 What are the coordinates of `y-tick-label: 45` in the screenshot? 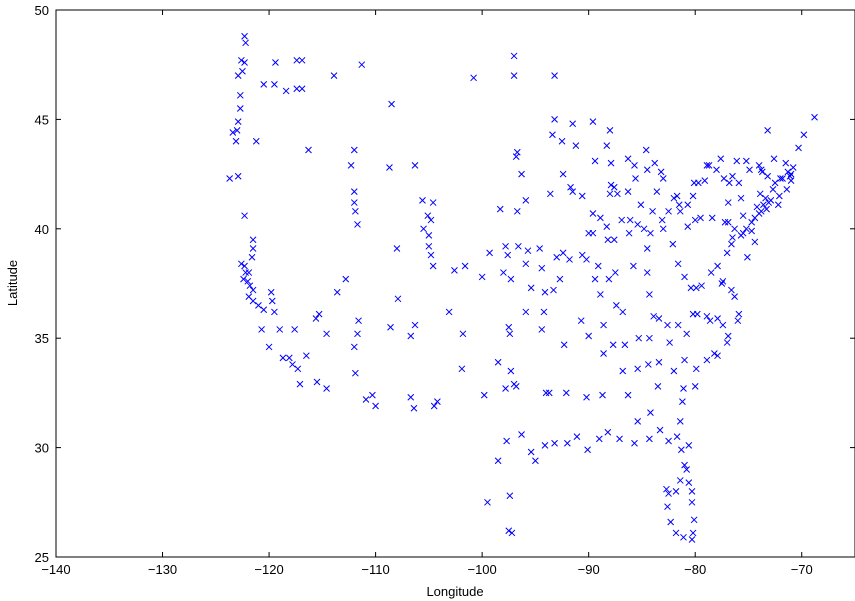 It's located at (42, 119).